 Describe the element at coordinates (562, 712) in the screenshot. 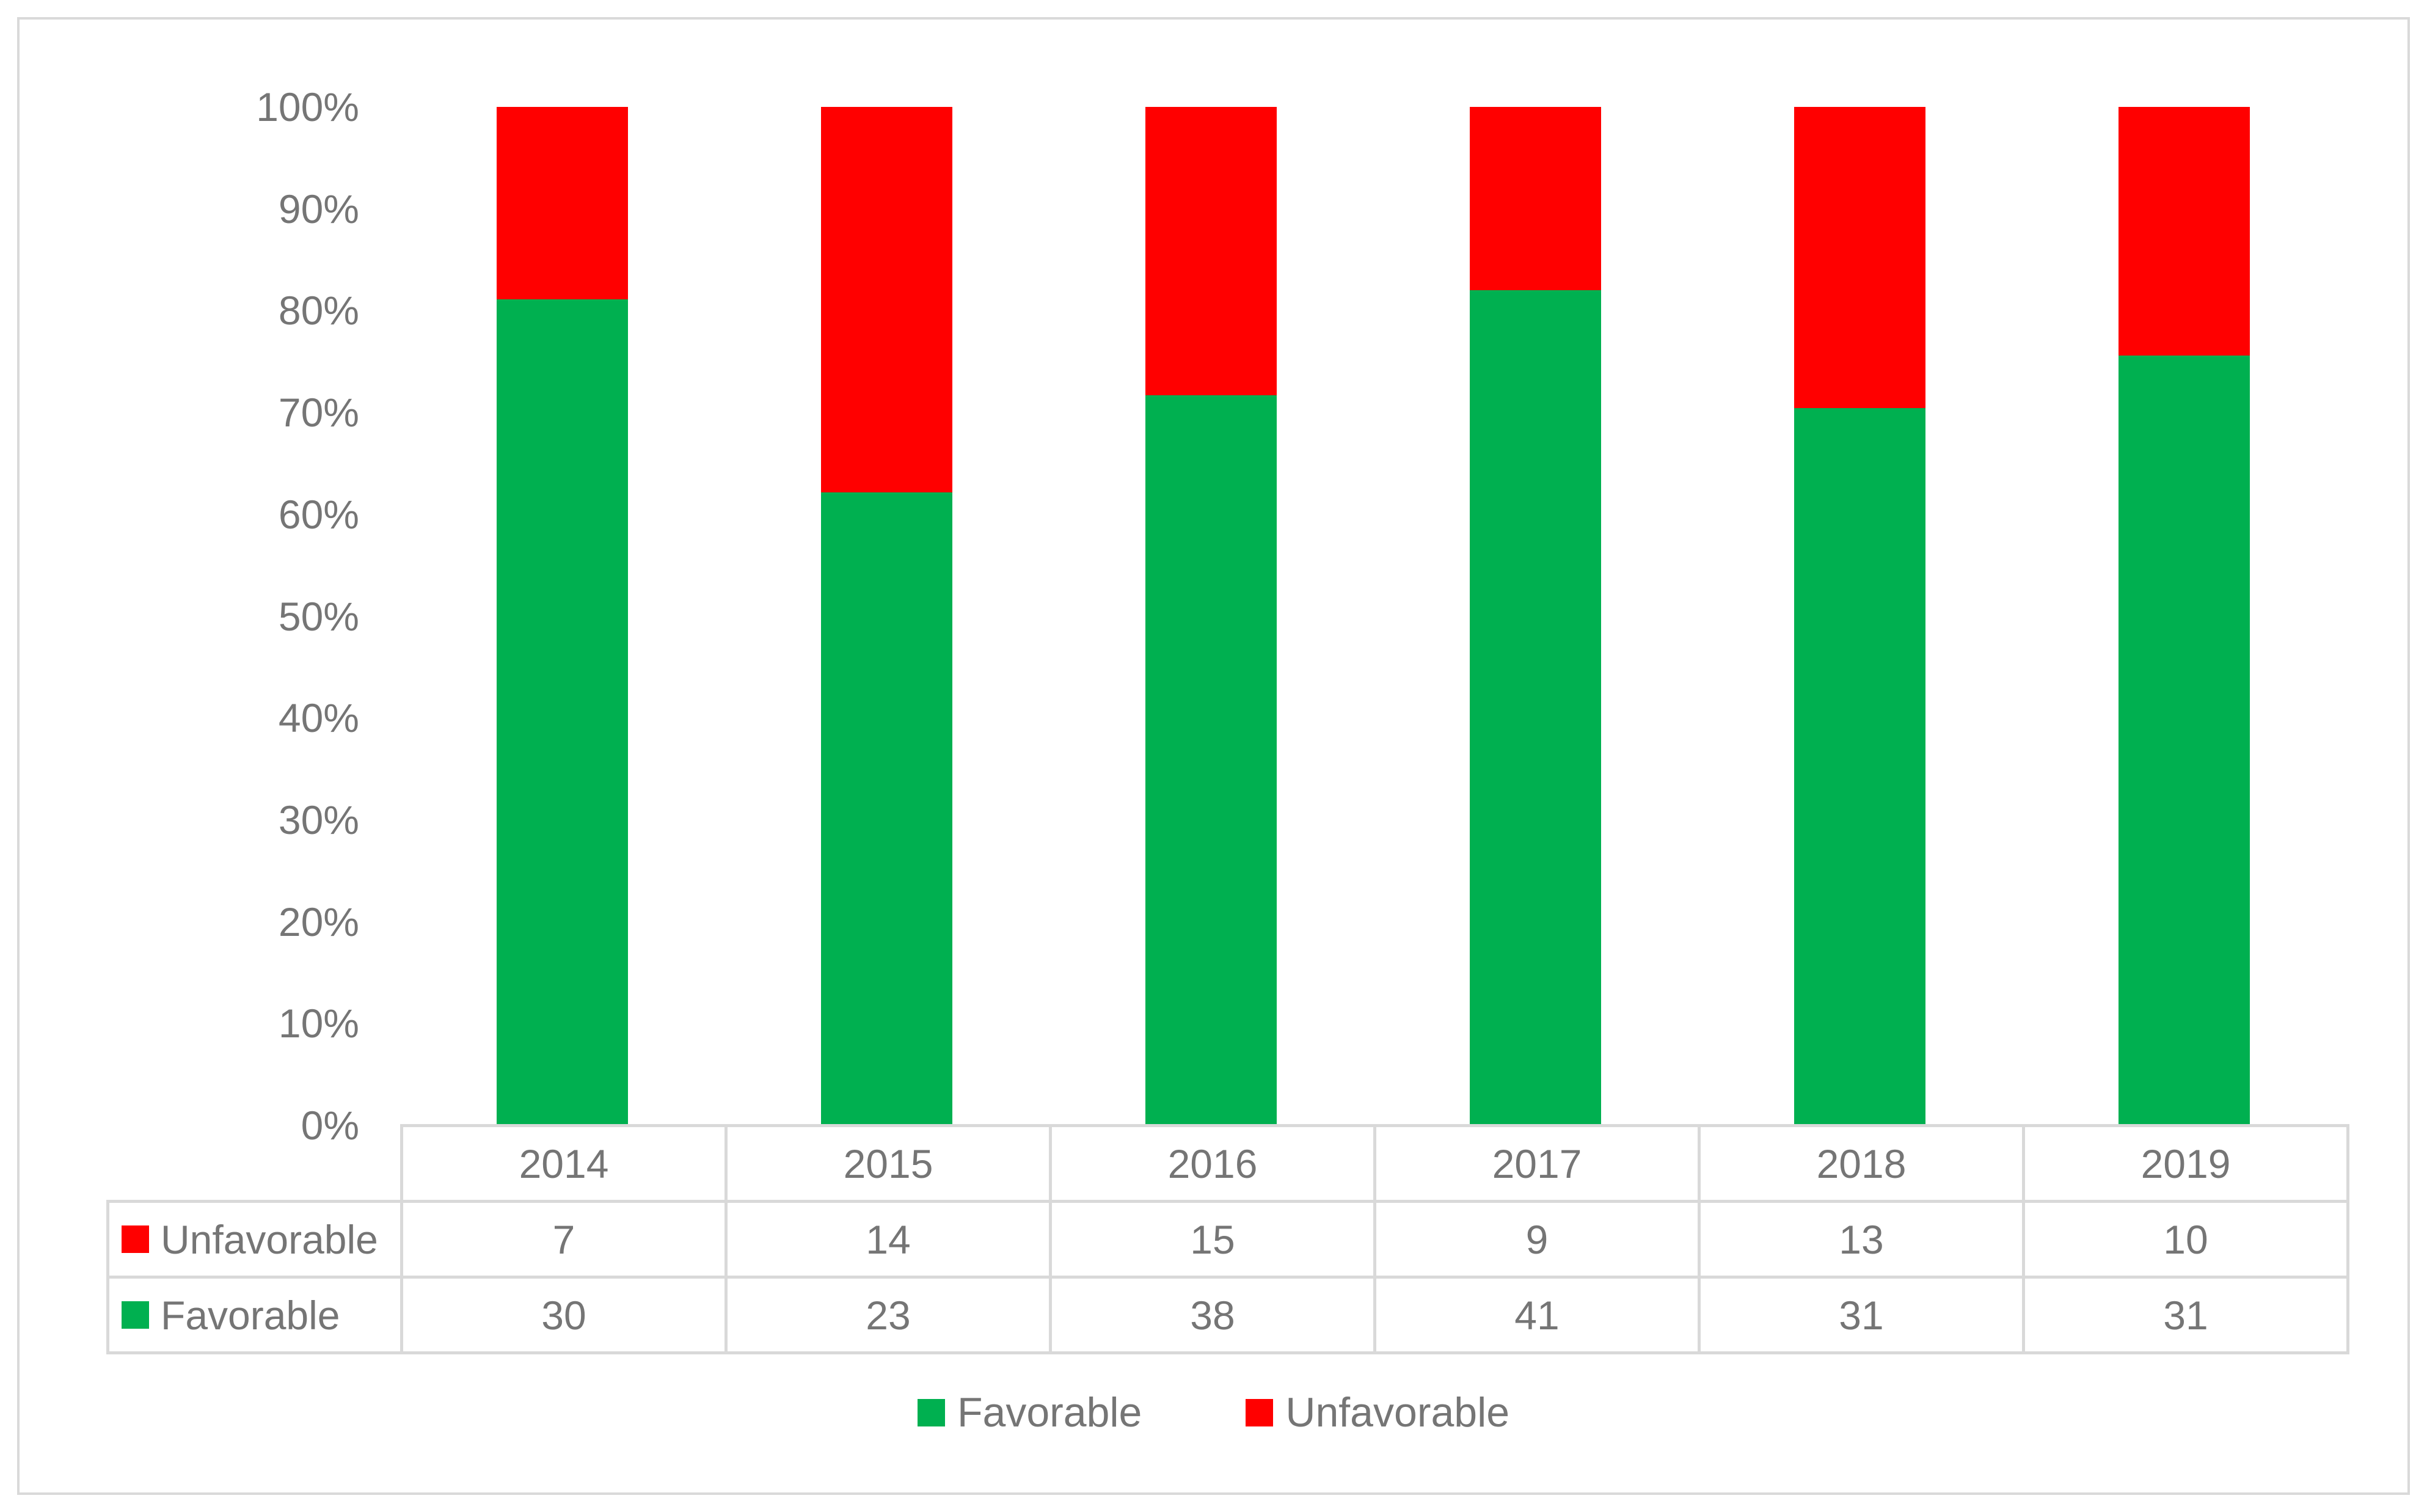

I see `bar-segment-favorable-2014` at that location.